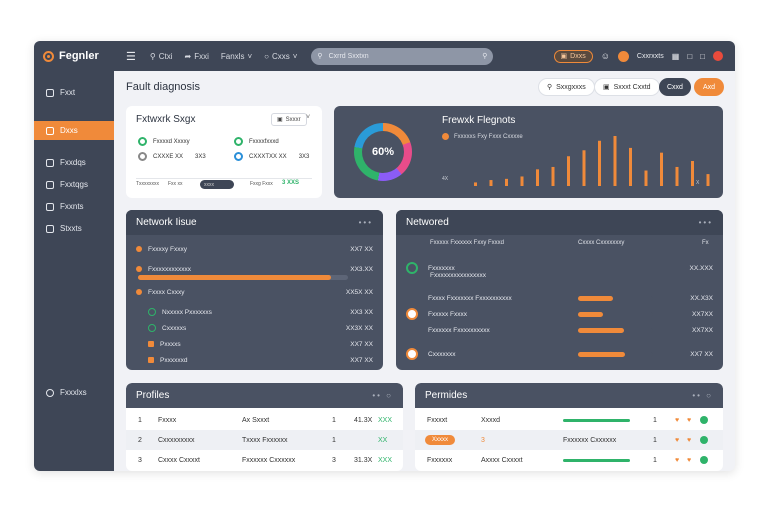  Describe the element at coordinates (289, 119) in the screenshot. I see `stage-dropdown: ▣ Sxxxr` at that location.